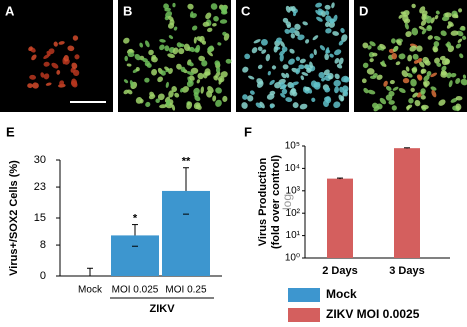 The height and width of the screenshot is (327, 467). What do you see at coordinates (40, 160) in the screenshot?
I see `y-tick-label: 30` at bounding box center [40, 160].